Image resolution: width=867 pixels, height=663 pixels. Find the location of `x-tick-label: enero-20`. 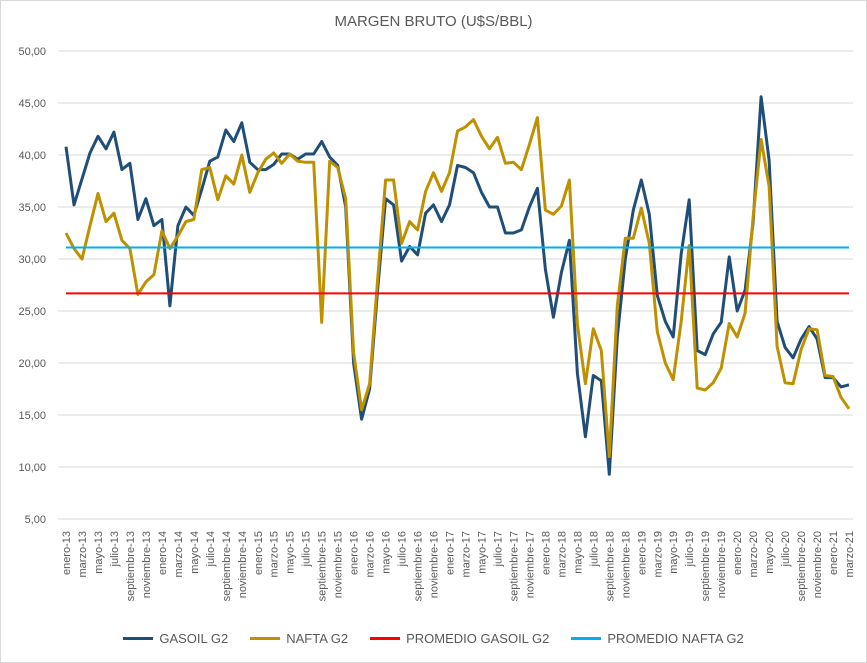

x-tick-label: enero-20 is located at coordinates (738, 553).